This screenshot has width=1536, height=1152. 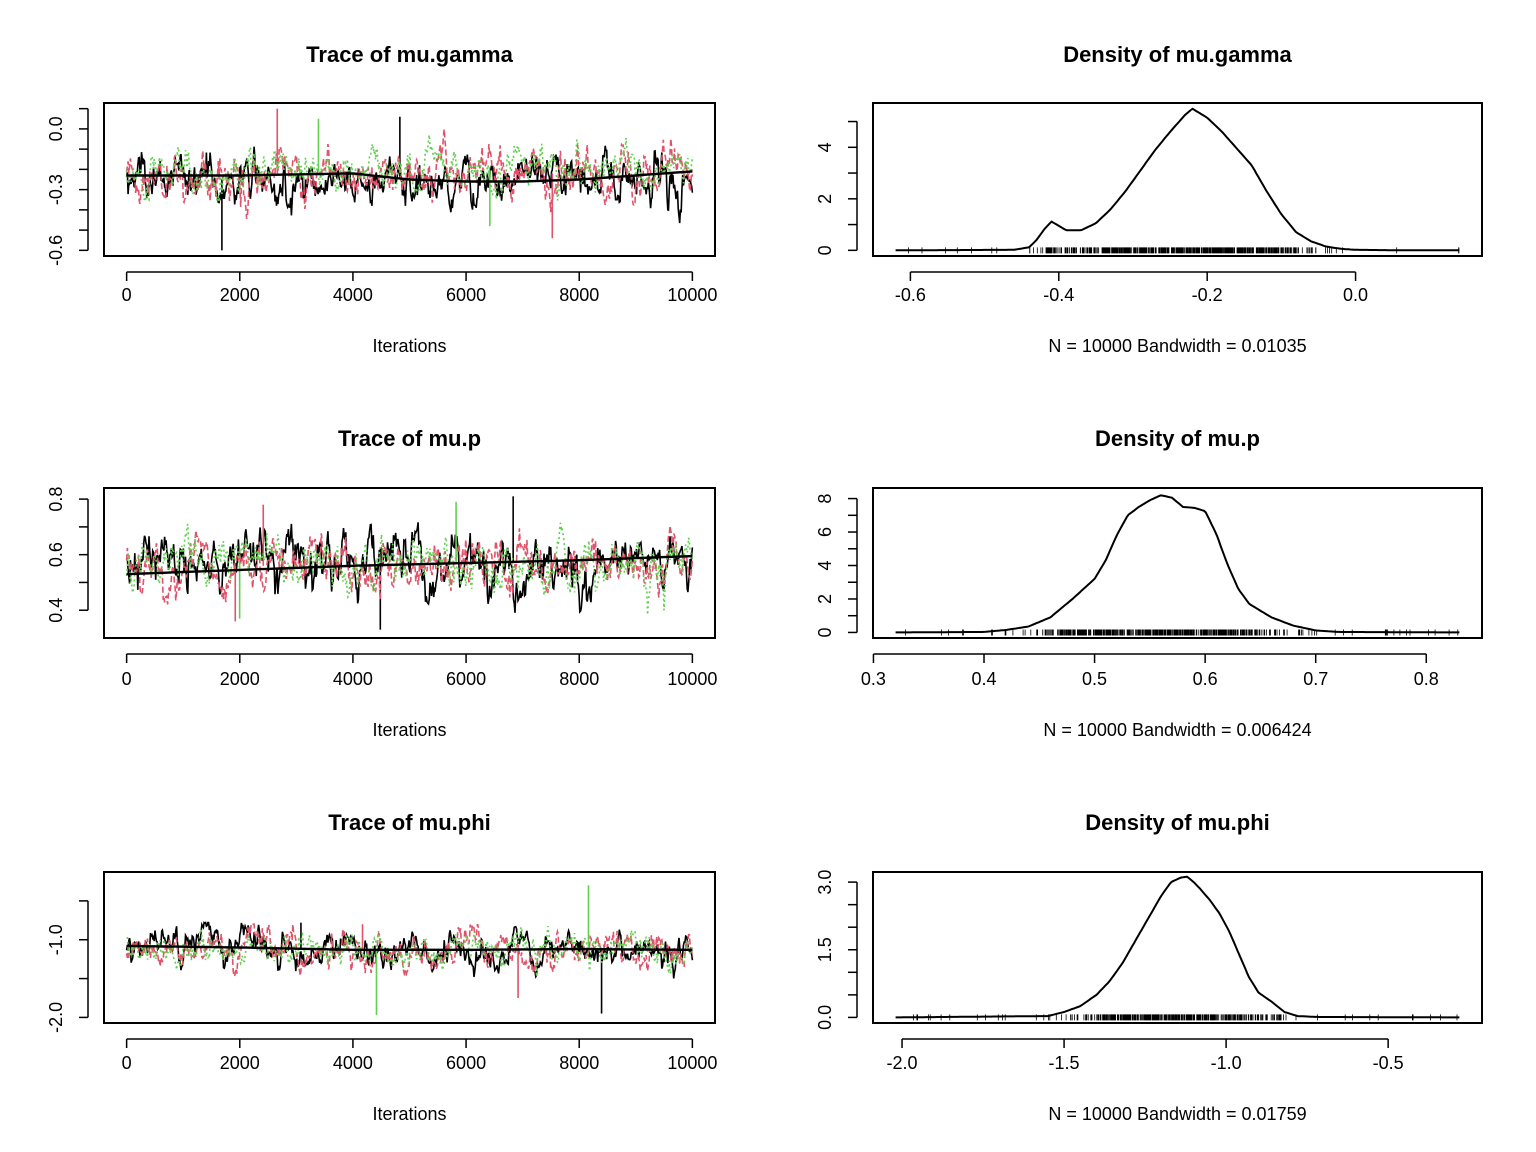 What do you see at coordinates (1177, 438) in the screenshot?
I see `chart-title: Density of mu.p` at bounding box center [1177, 438].